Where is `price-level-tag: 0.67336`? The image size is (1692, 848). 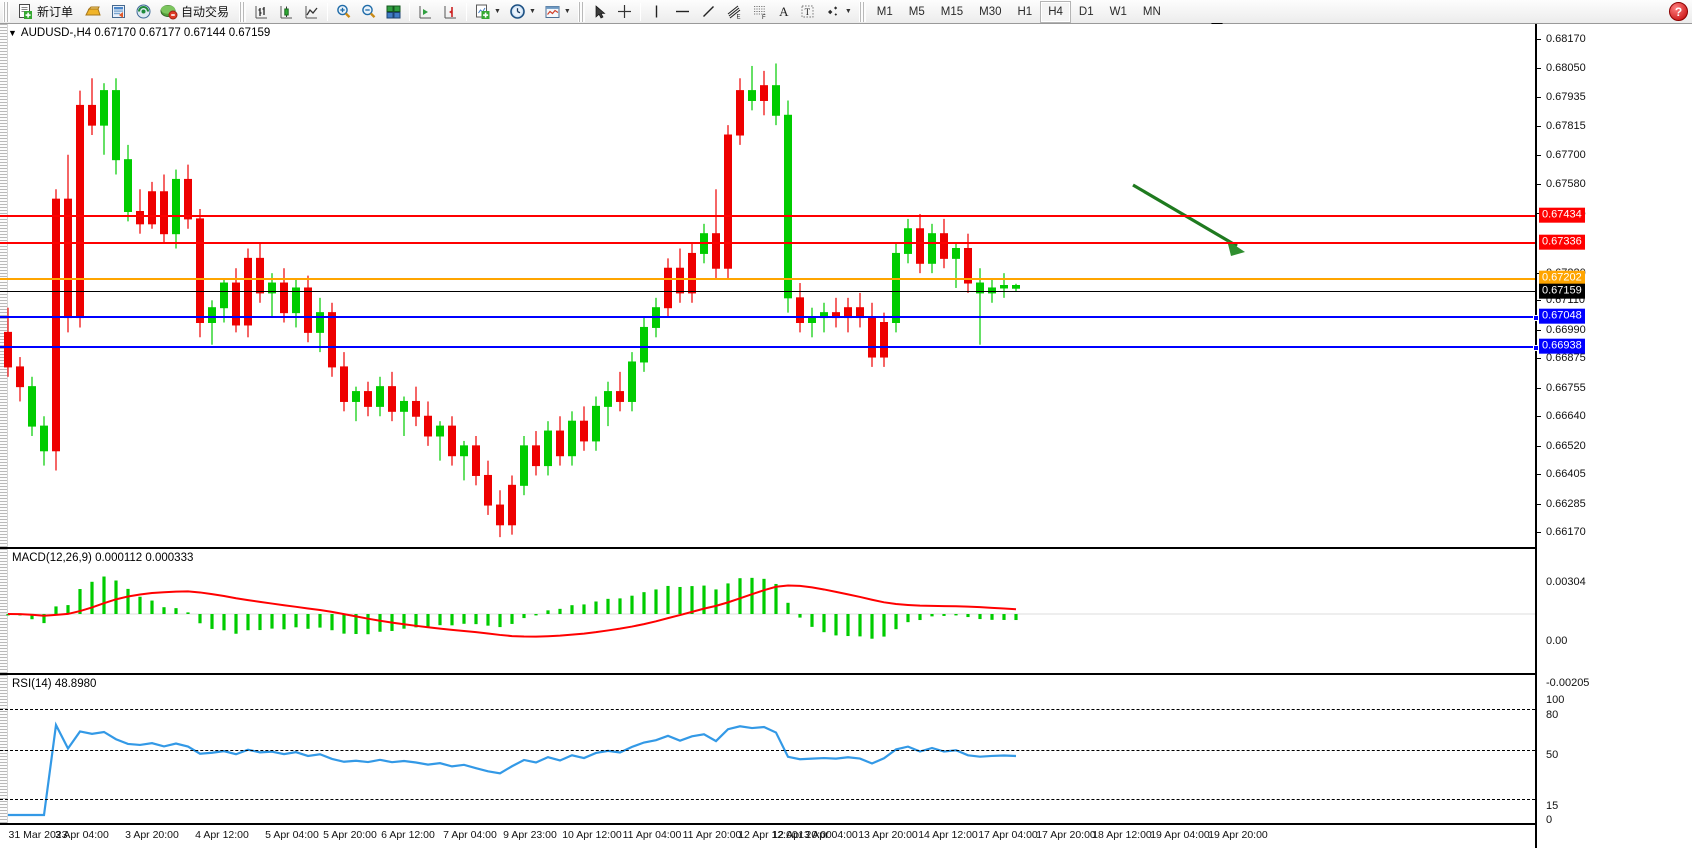 price-level-tag: 0.67336 is located at coordinates (1562, 242).